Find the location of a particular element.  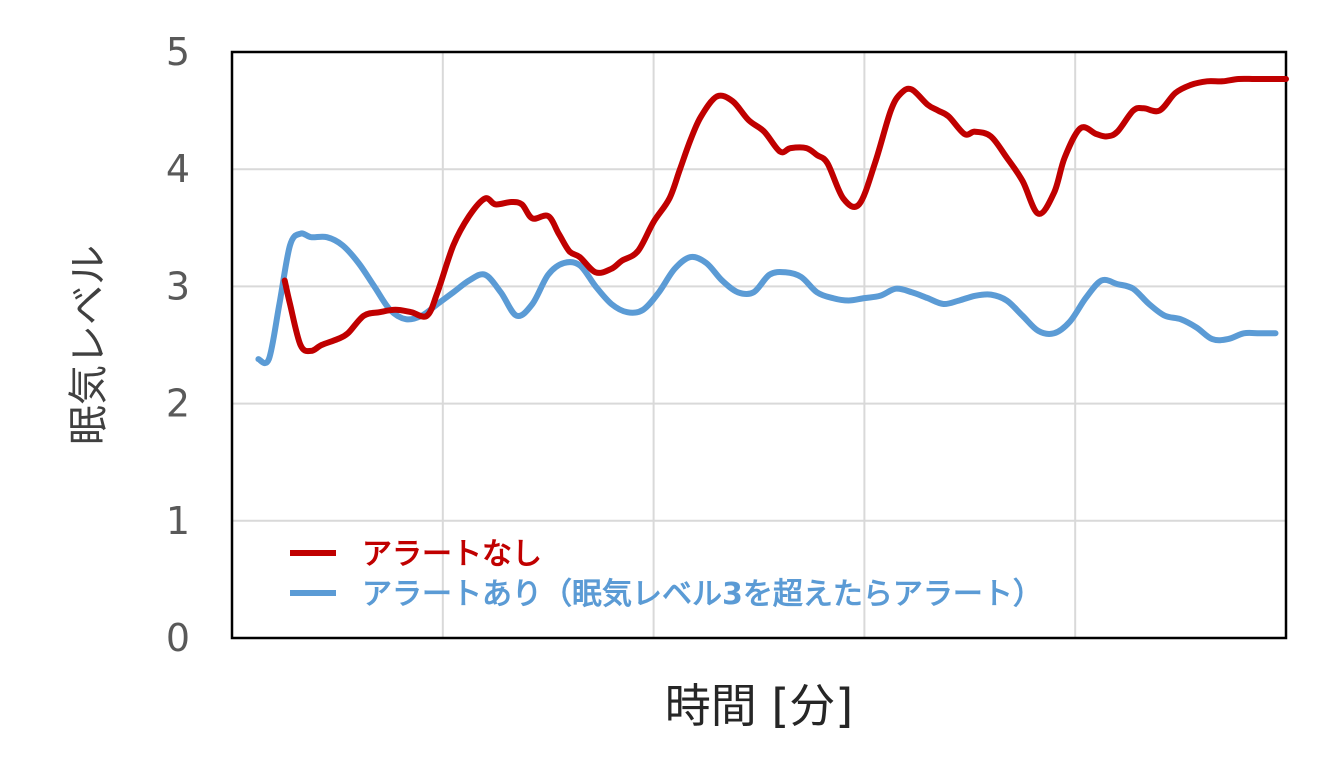

y-tick-label: 4 is located at coordinates (178, 169).